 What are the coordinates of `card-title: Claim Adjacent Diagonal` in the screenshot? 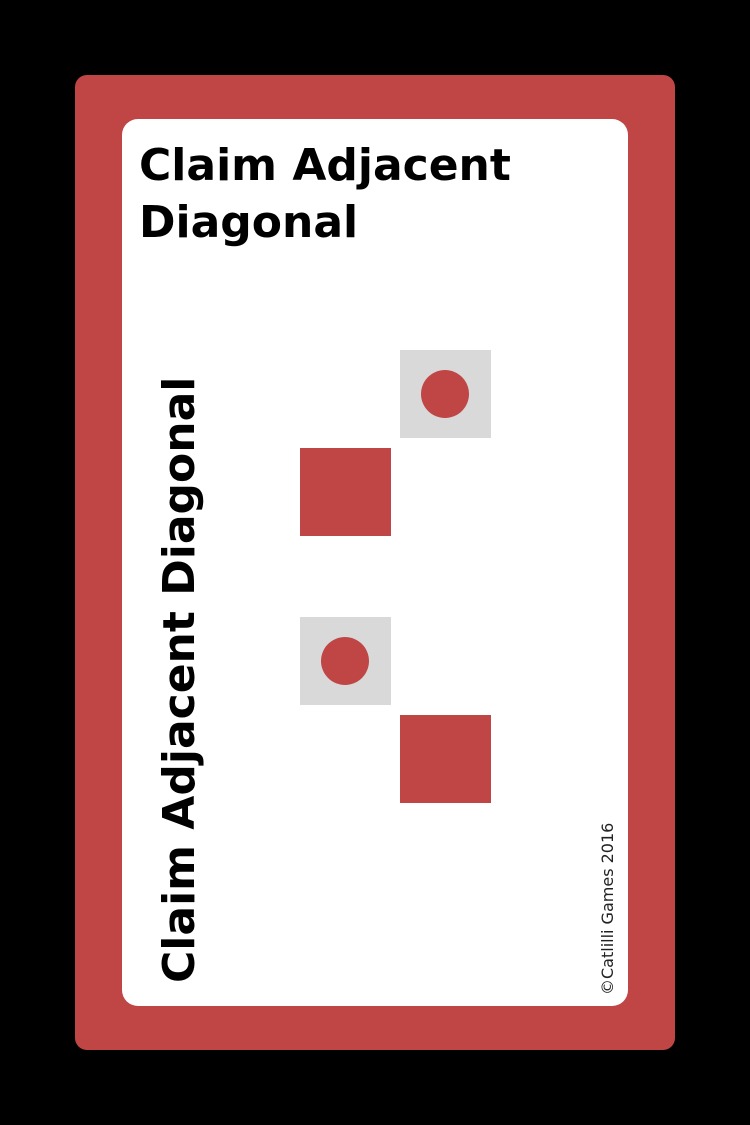 It's located at (325, 194).